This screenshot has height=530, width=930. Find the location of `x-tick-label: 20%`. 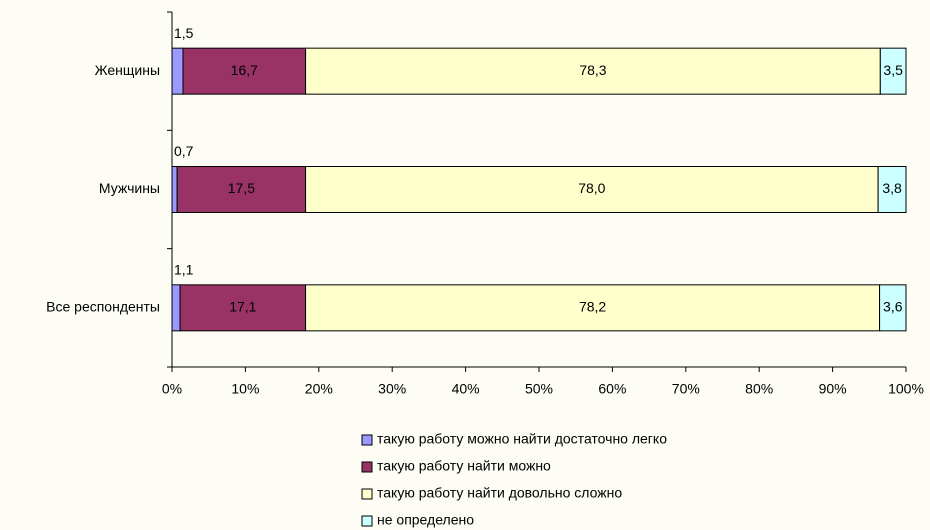

x-tick-label: 20% is located at coordinates (319, 389).